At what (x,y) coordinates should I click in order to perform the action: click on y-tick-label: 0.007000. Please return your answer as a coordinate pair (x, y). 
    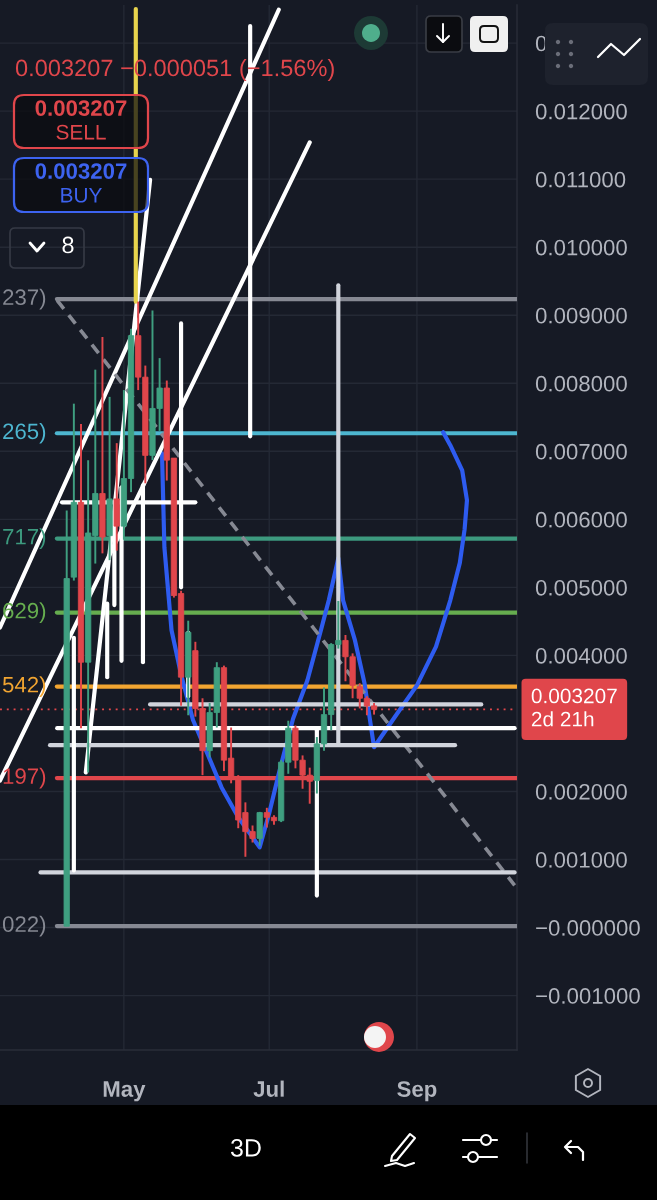
    Looking at the image, I should click on (581, 451).